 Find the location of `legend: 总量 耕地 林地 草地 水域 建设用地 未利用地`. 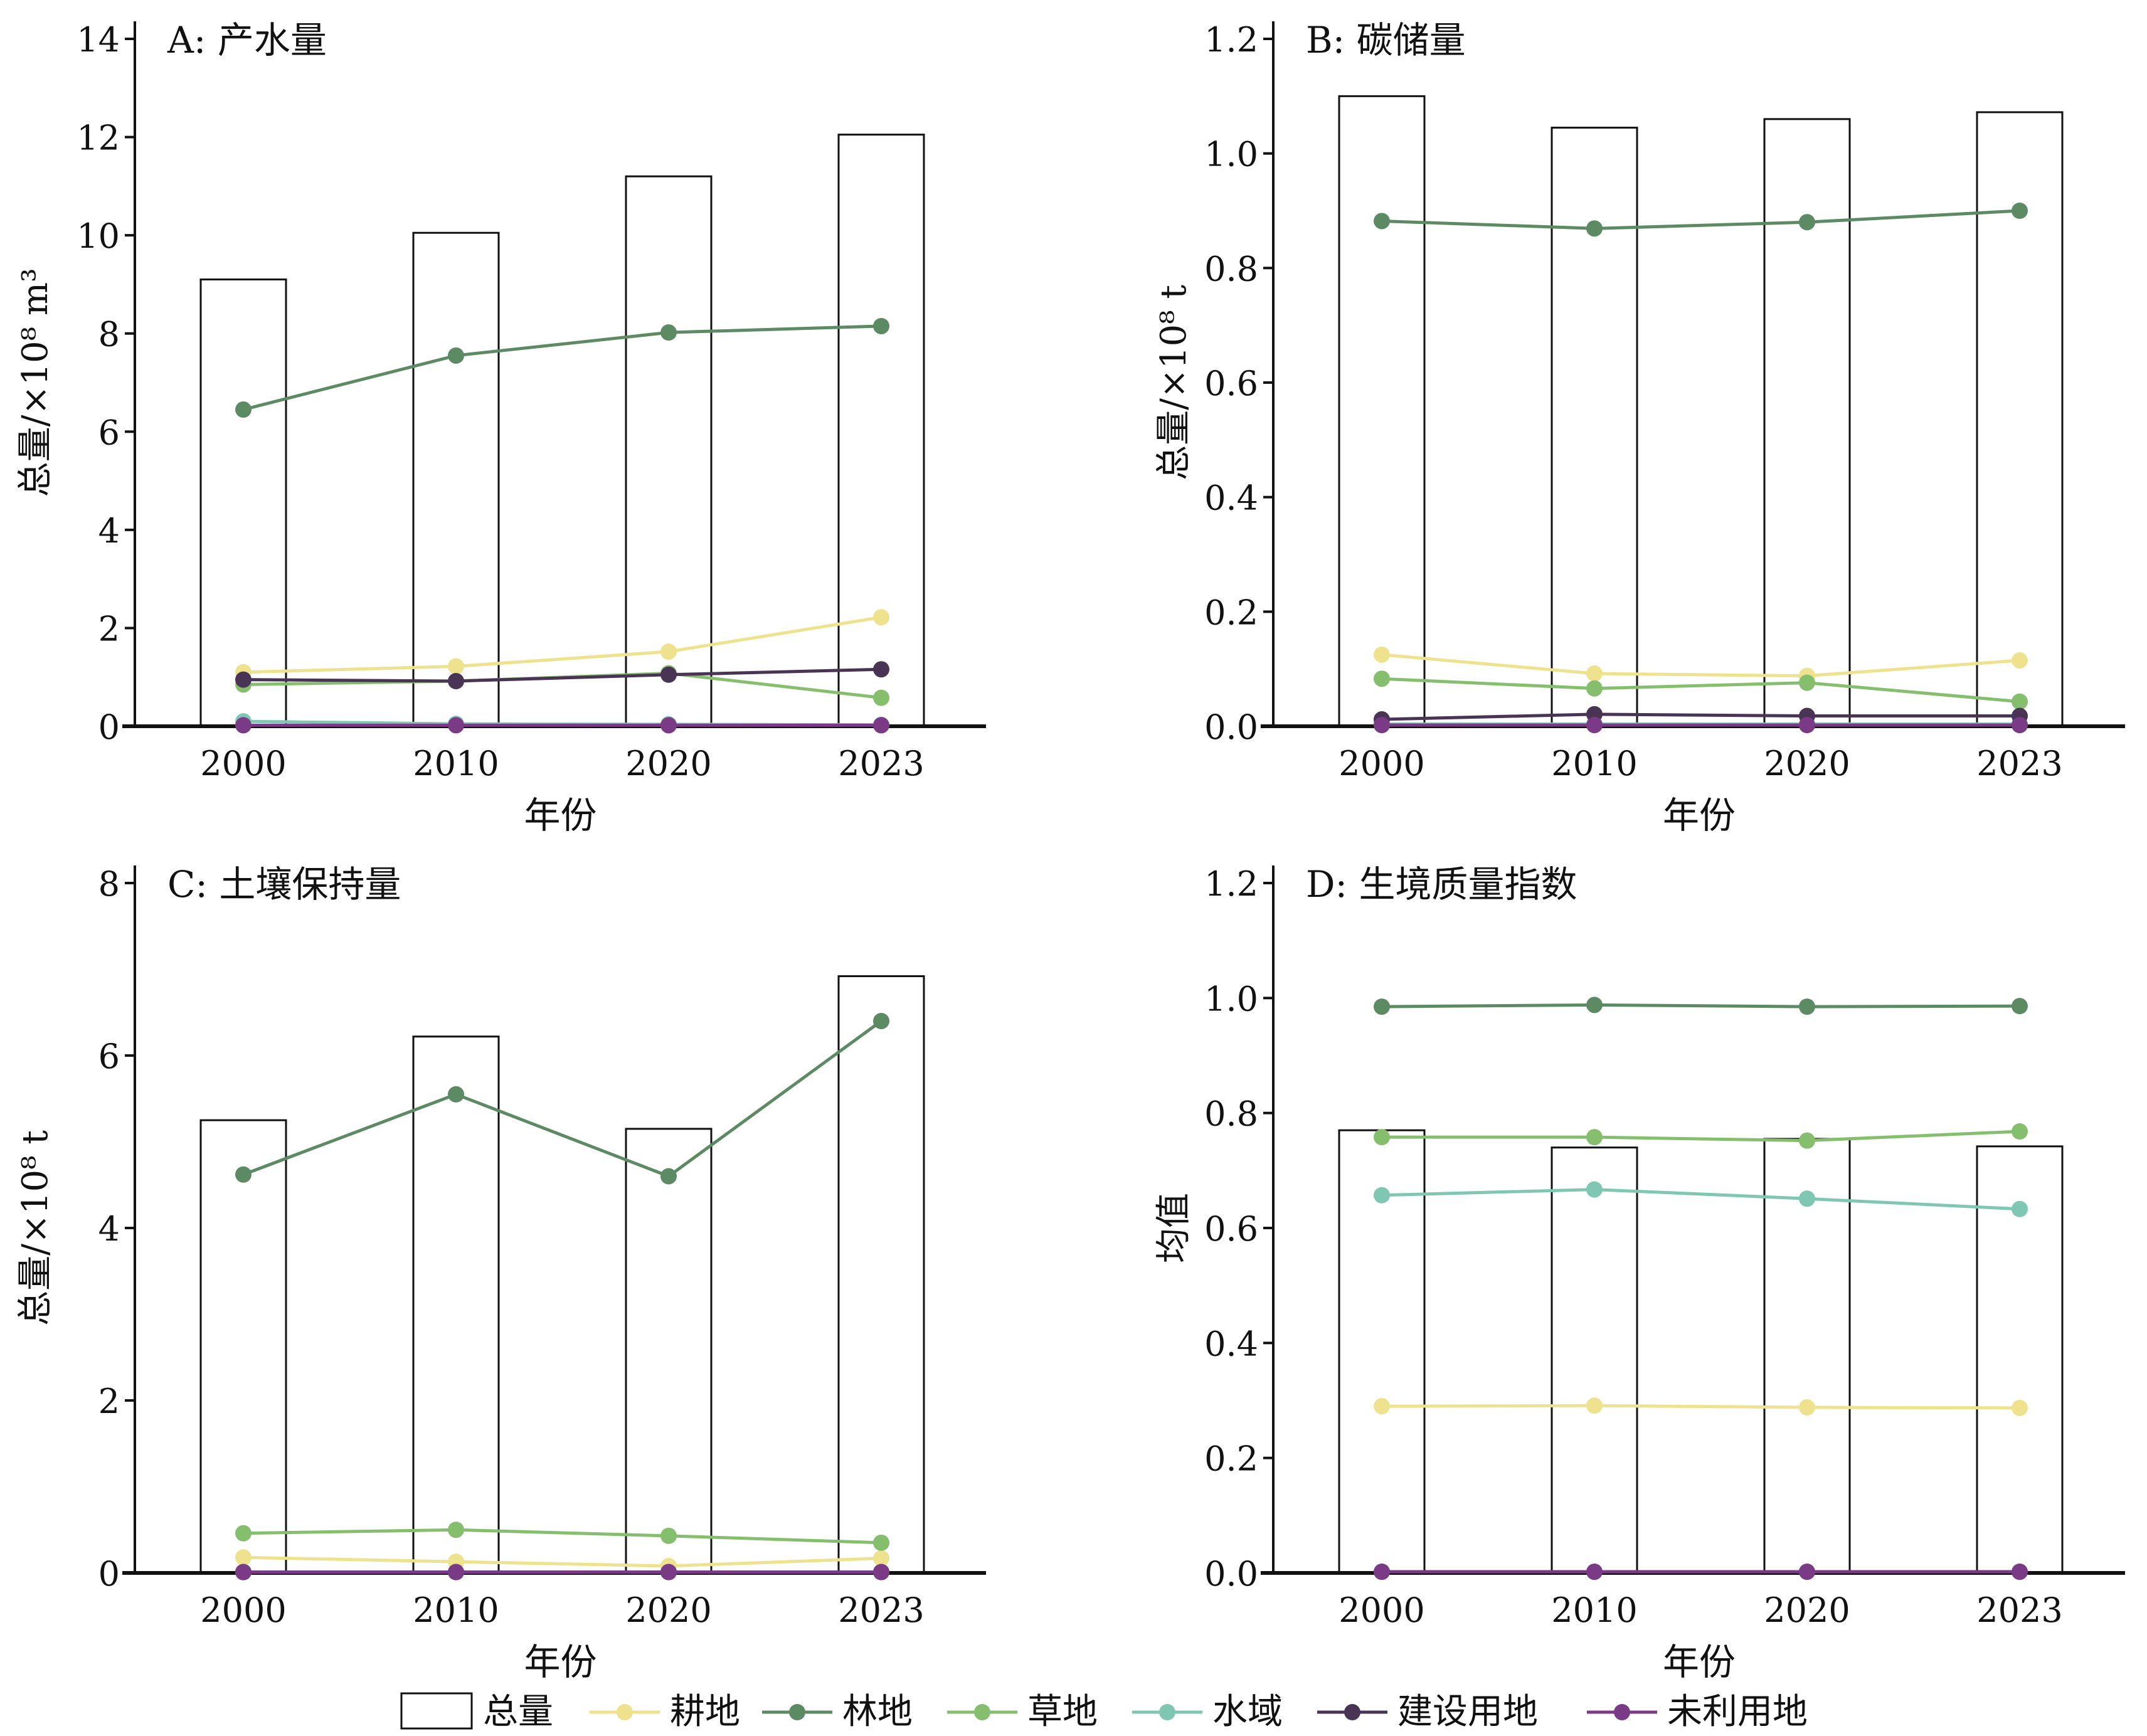

legend: 总量 耕地 林地 草地 水域 建设用地 未利用地 is located at coordinates (1104, 1712).